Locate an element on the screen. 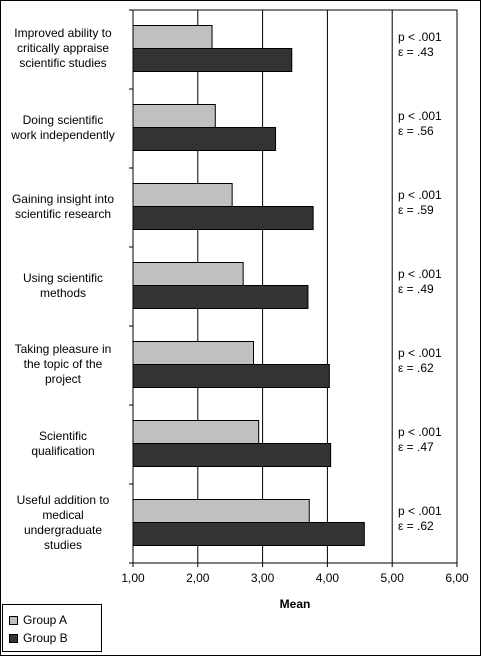 The height and width of the screenshot is (656, 481). legend: Group A Group B is located at coordinates (52, 628).